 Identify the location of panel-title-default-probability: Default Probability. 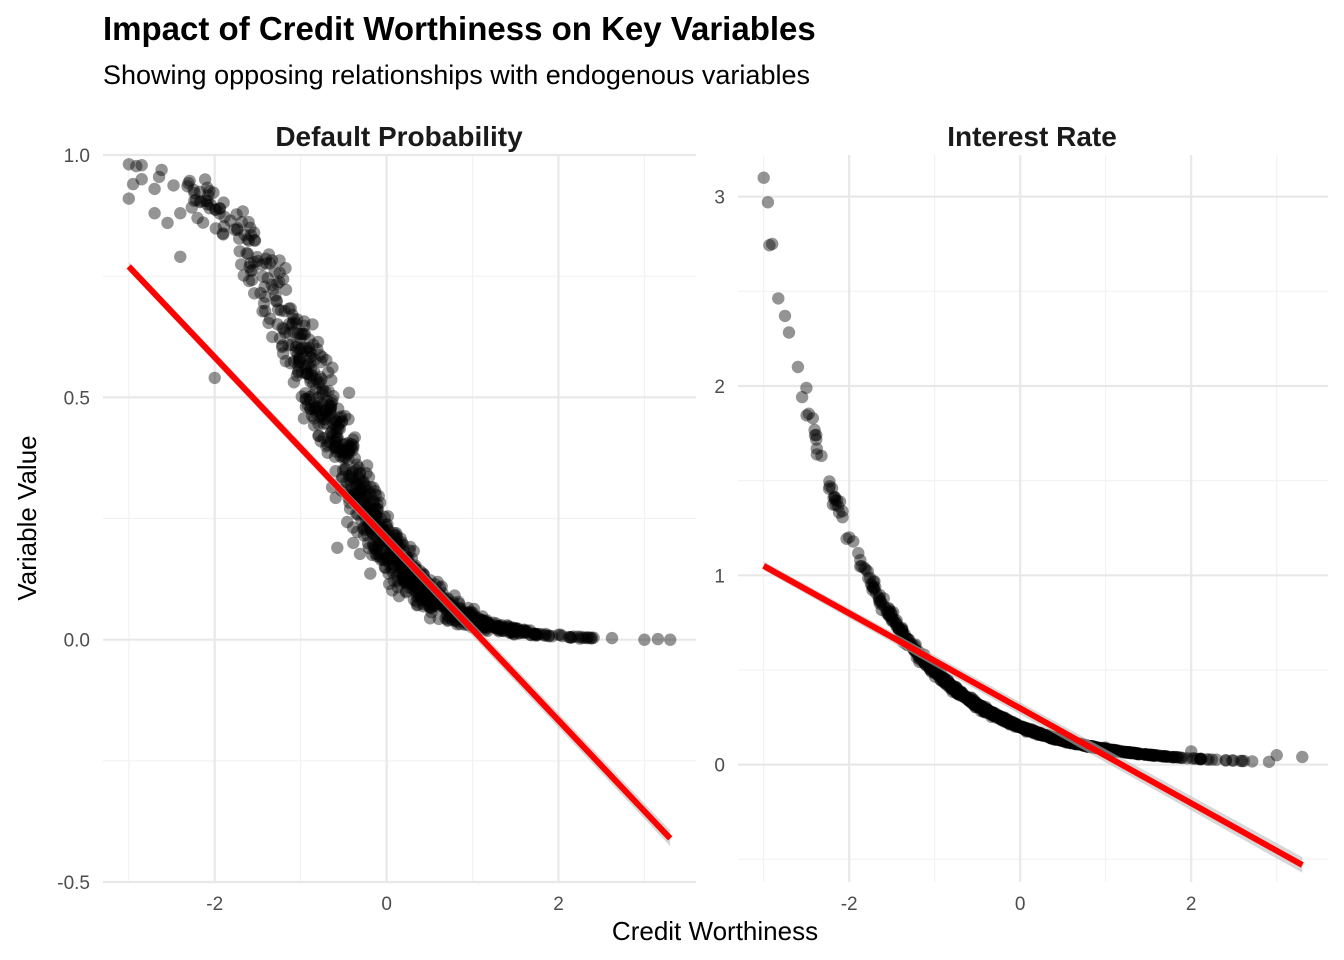
(399, 136).